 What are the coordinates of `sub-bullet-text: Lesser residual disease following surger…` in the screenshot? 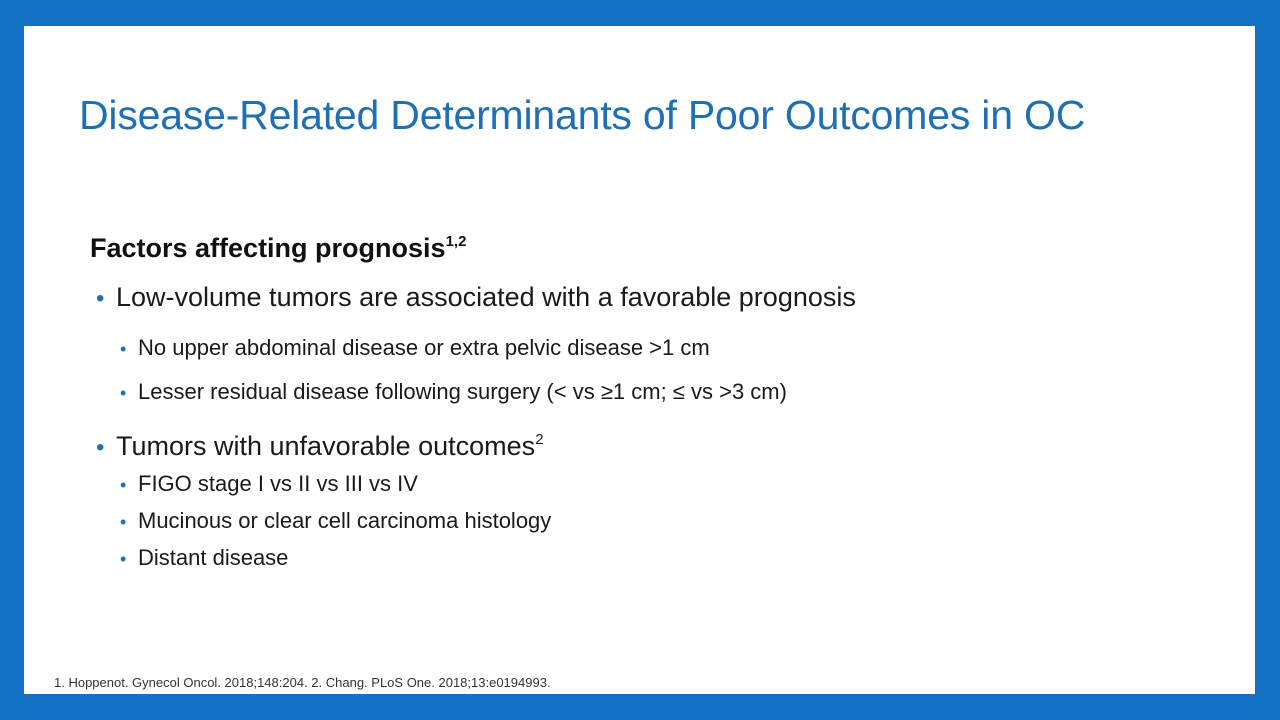 It's located at (462, 391).